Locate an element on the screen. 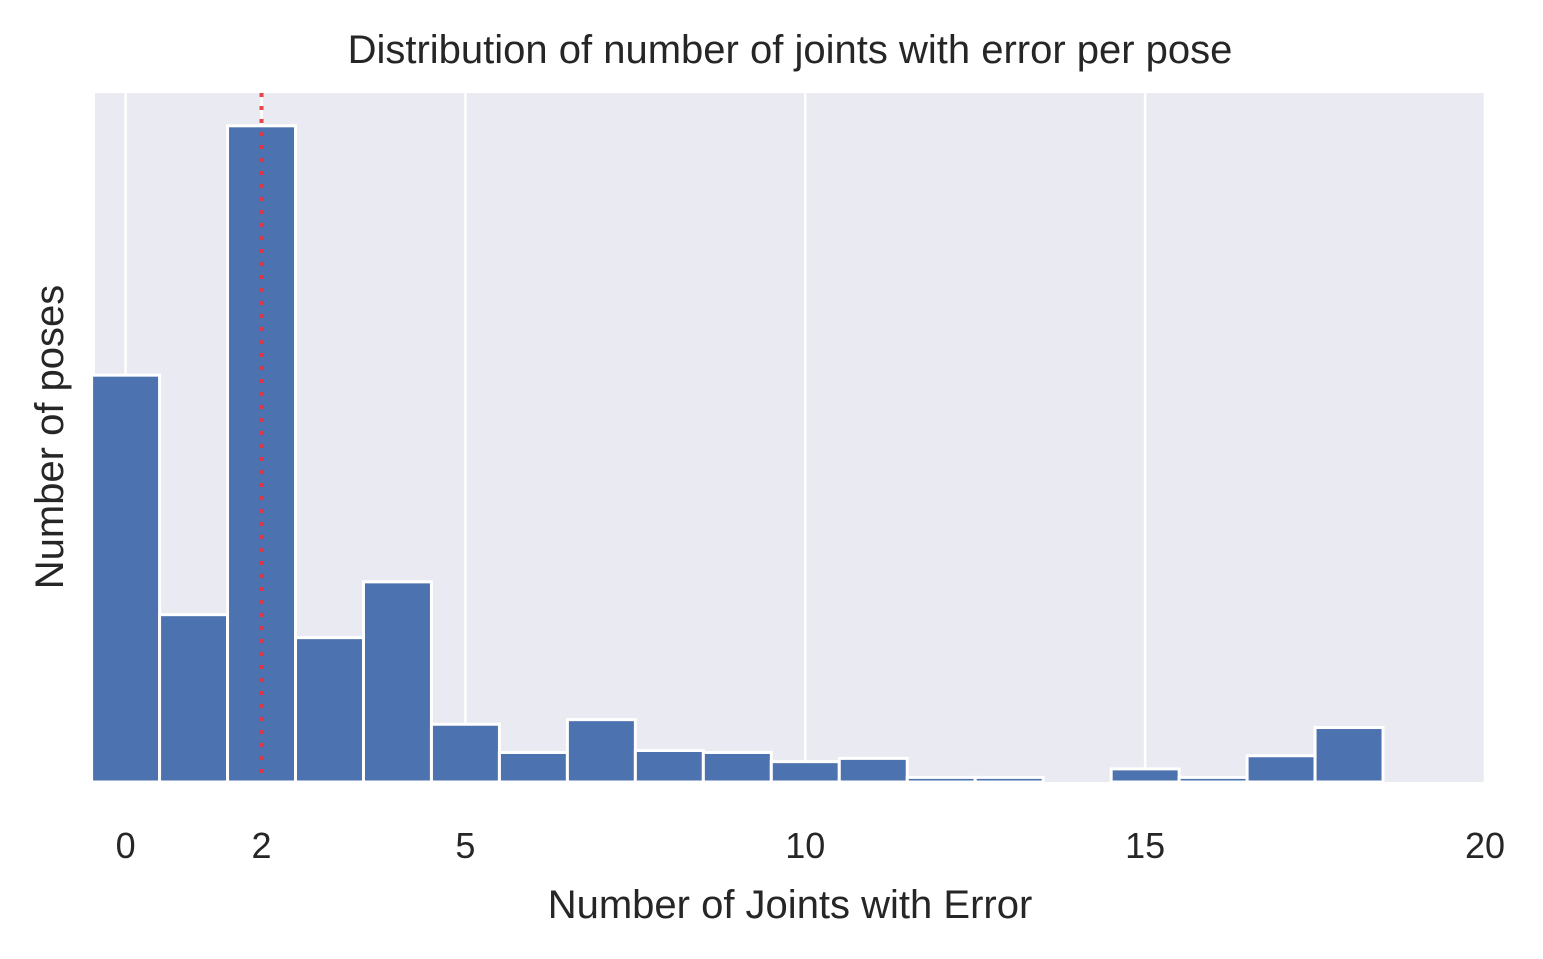 Image resolution: width=1543 pixels, height=959 pixels. x-tick-label: 5 is located at coordinates (465, 845).